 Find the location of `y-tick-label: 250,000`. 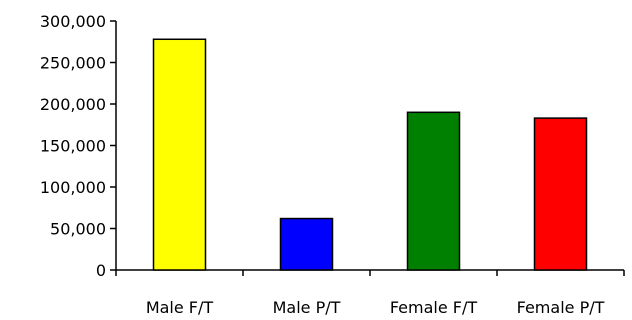

y-tick-label: 250,000 is located at coordinates (73, 63).